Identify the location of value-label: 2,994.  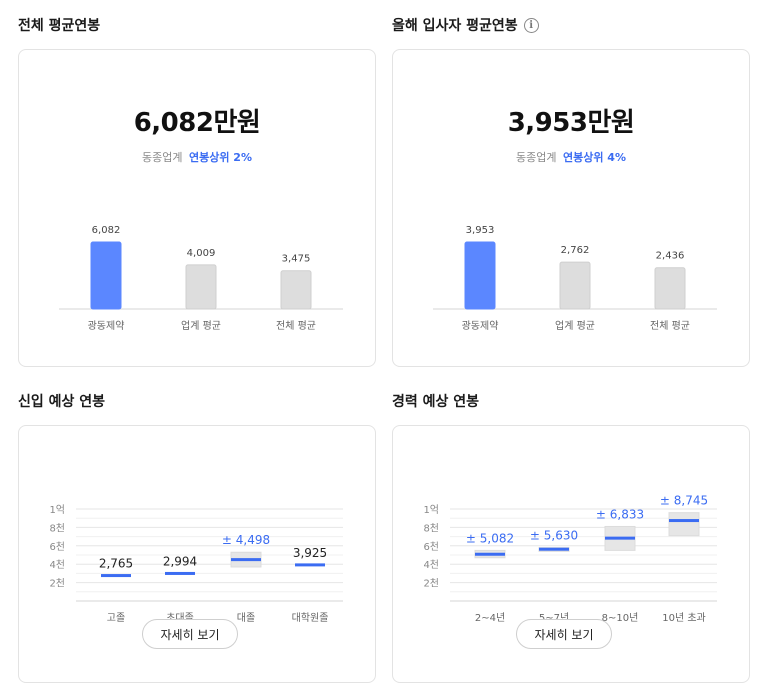
(180, 561).